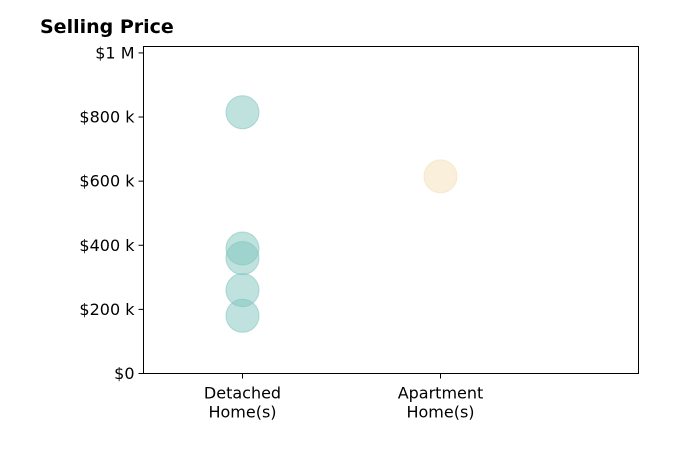  What do you see at coordinates (242, 393) in the screenshot?
I see `x-tick-label: Detached` at bounding box center [242, 393].